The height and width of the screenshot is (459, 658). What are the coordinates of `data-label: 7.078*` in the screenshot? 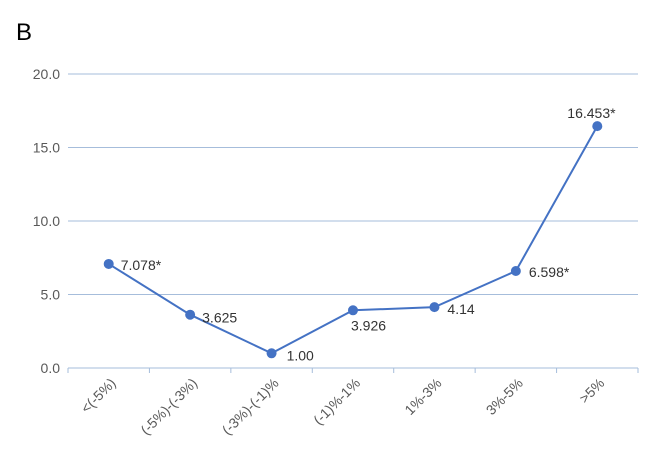 It's located at (141, 265).